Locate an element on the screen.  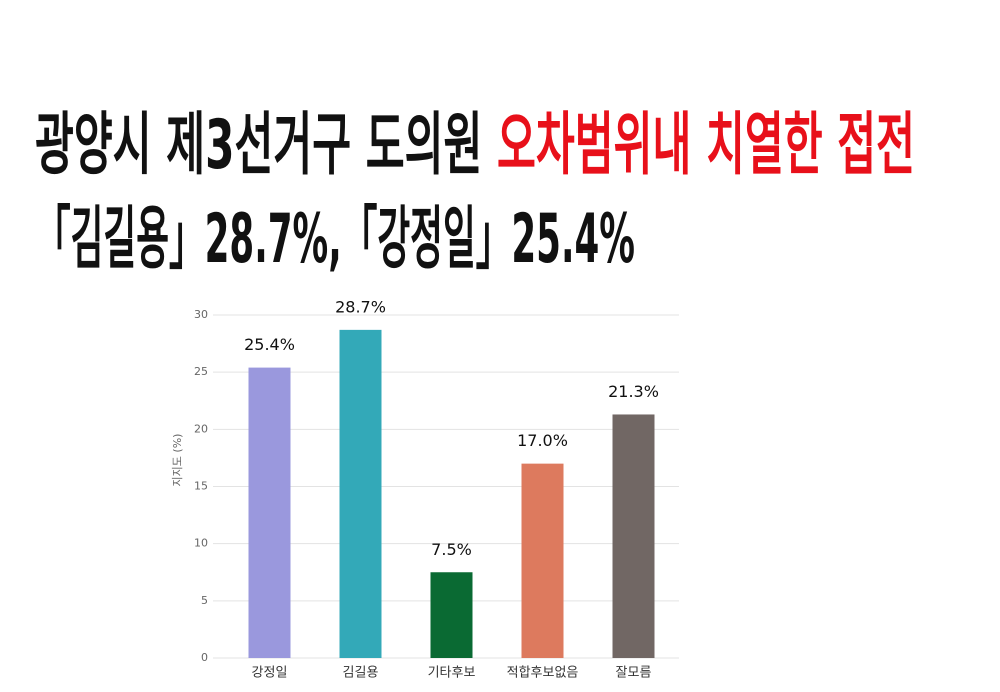
y-tick-label: 0 is located at coordinates (204, 657).